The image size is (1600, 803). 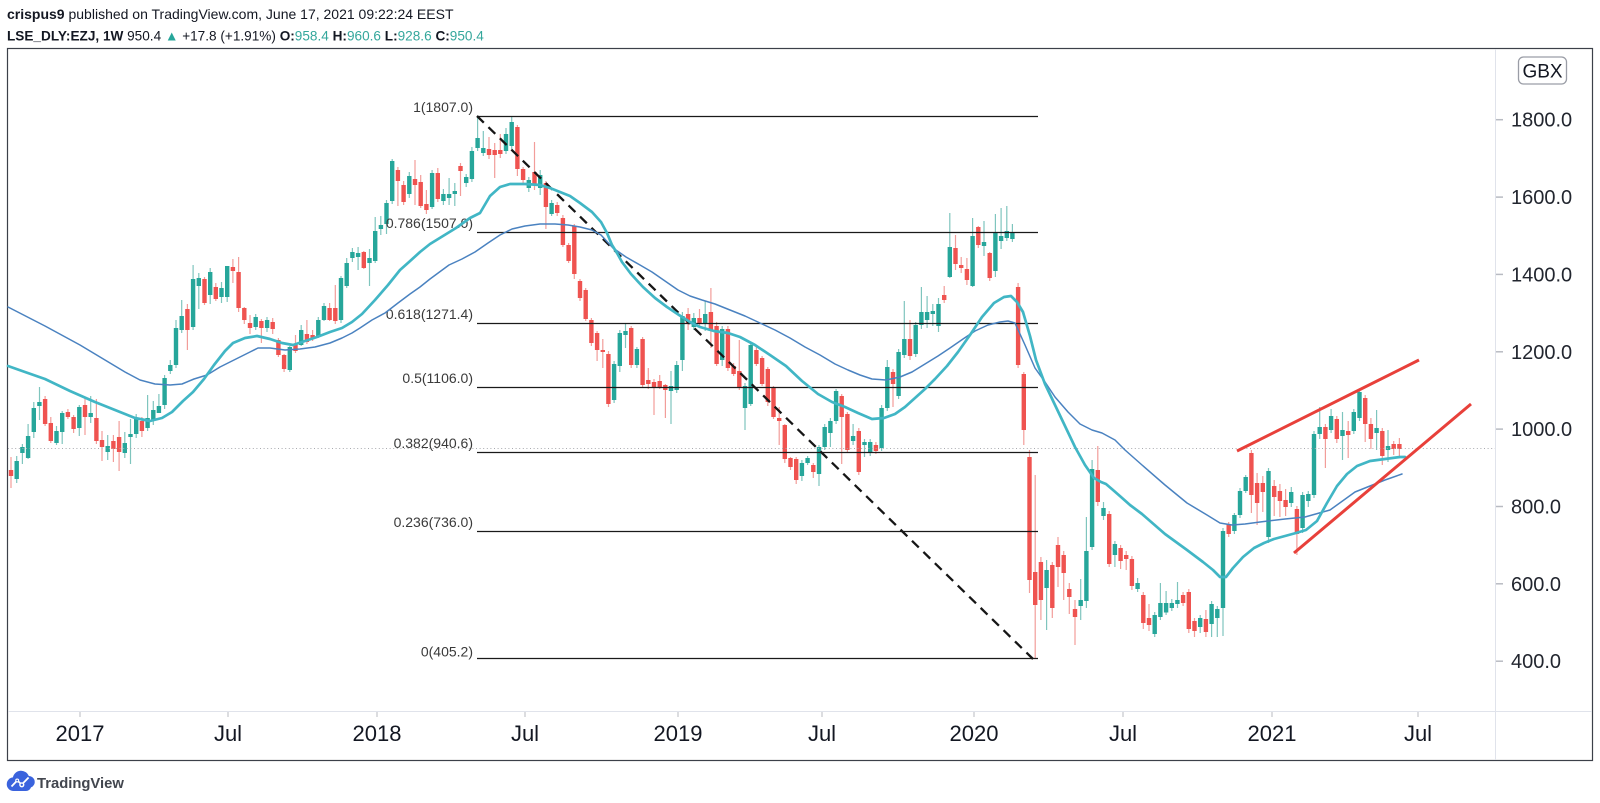 I want to click on svg-text: 1600.0, so click(x=1541, y=198).